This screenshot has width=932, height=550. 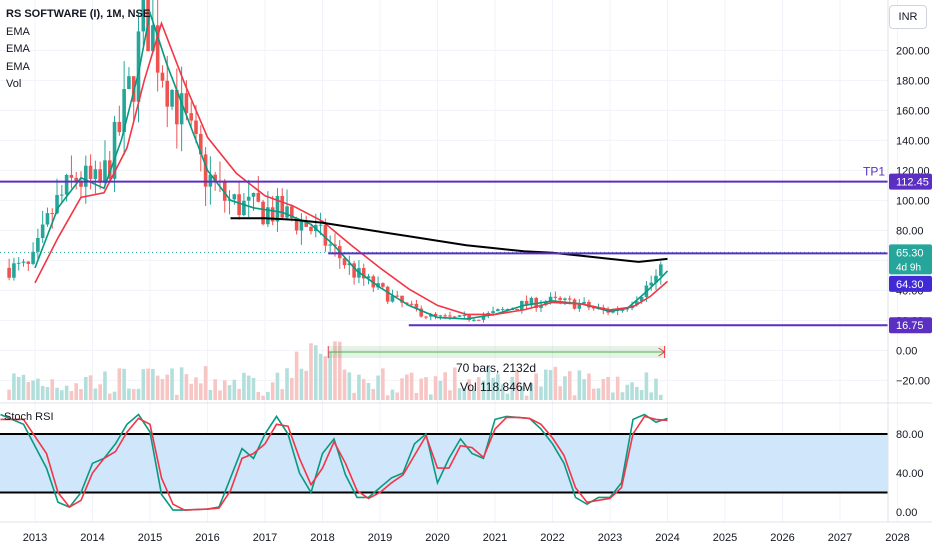 What do you see at coordinates (150, 538) in the screenshot?
I see `time-tick-label: 2015` at bounding box center [150, 538].